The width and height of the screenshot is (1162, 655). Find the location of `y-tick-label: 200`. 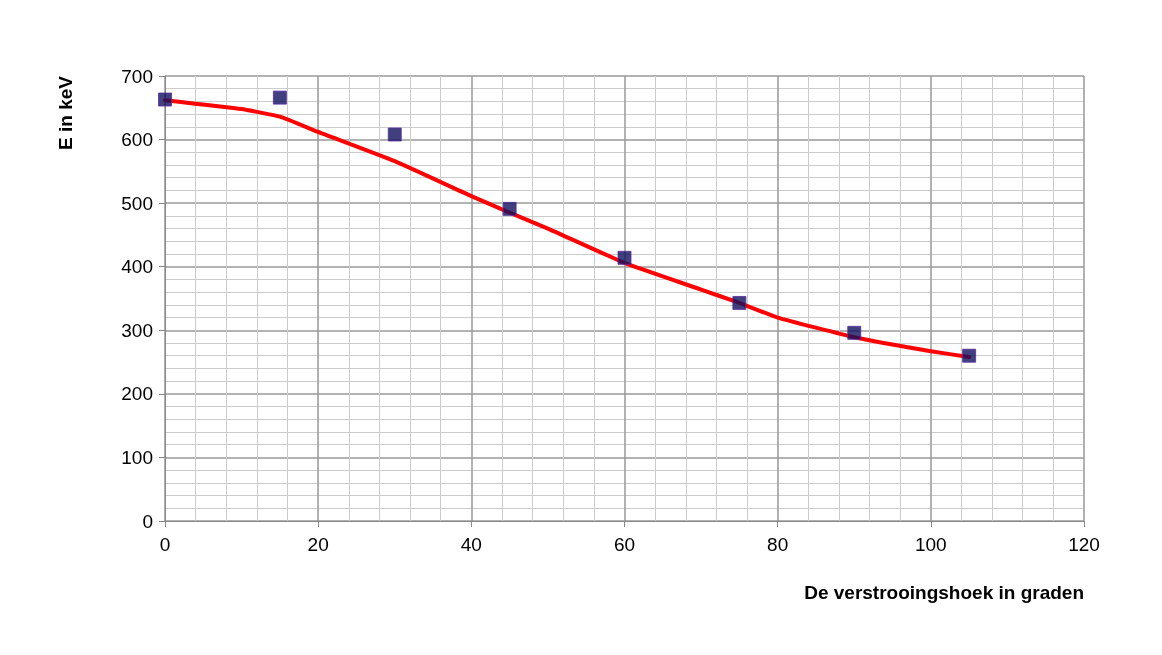

y-tick-label: 200 is located at coordinates (137, 394).